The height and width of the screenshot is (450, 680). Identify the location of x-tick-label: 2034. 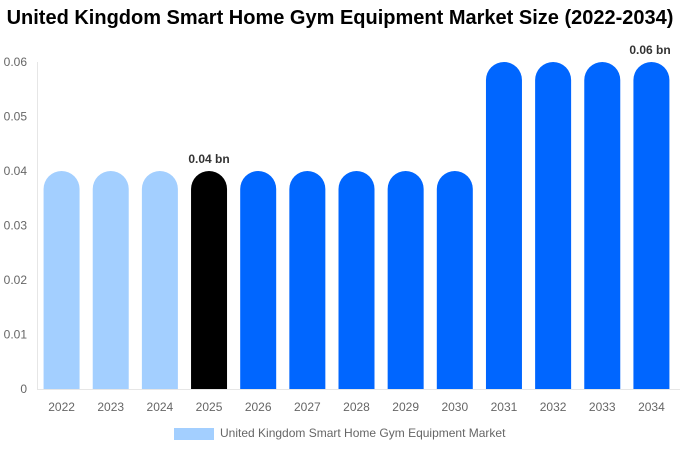
(651, 407).